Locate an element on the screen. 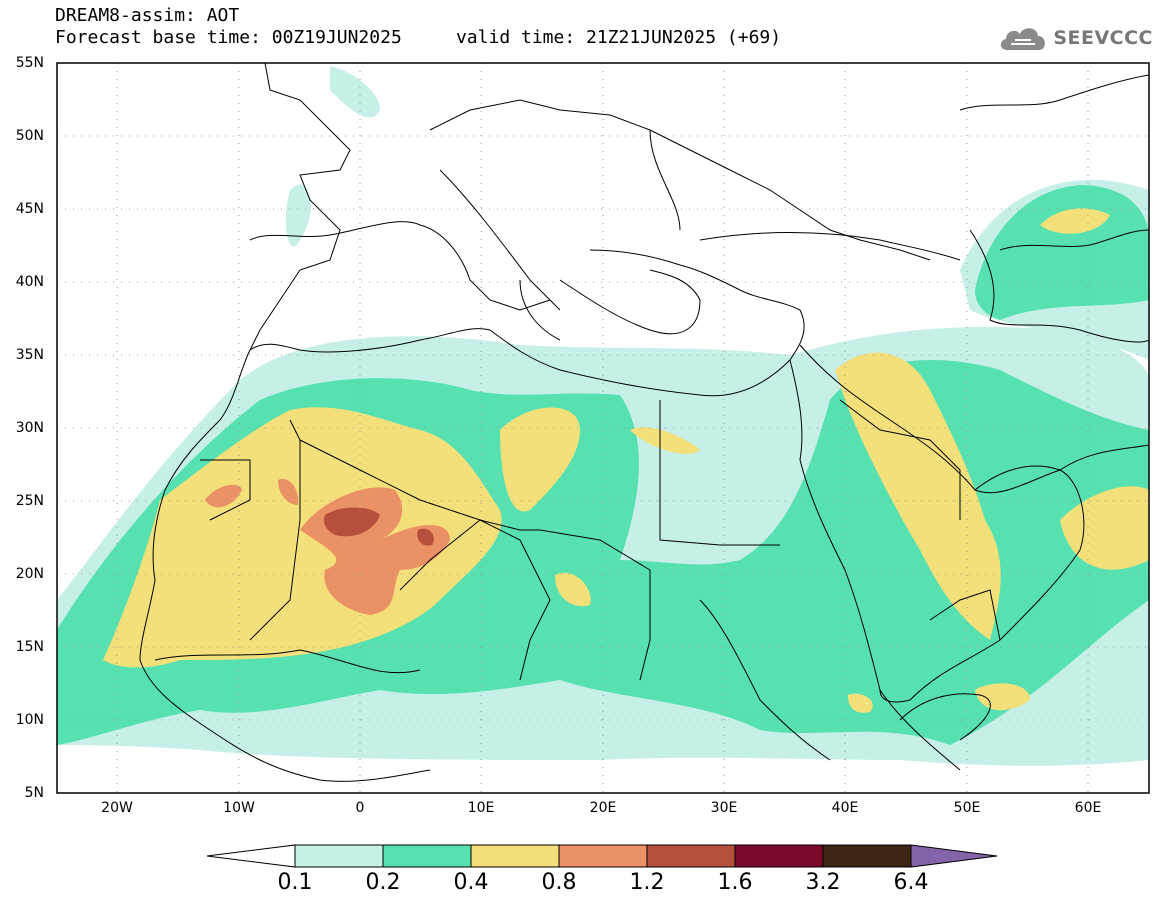  colorbar-label: 0.8 is located at coordinates (559, 882).